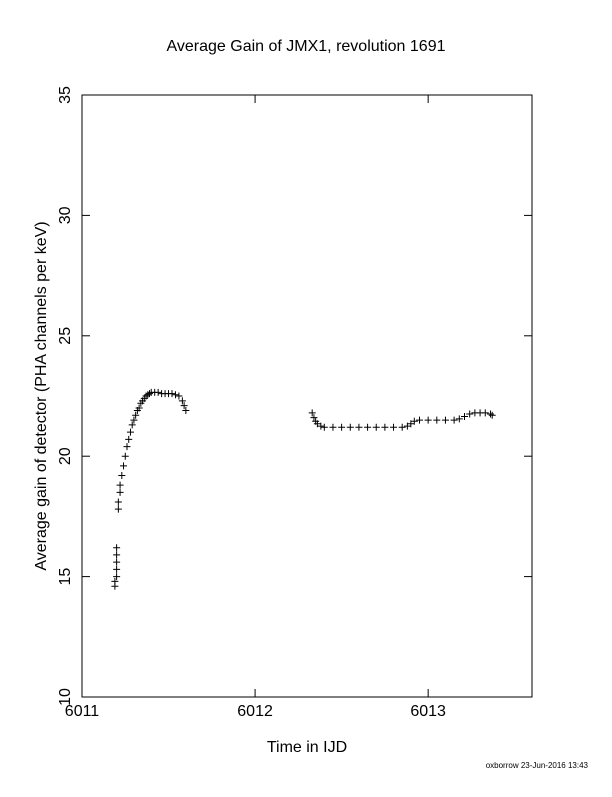 The image size is (612, 797). I want to click on x-tick-label: 6013, so click(428, 711).